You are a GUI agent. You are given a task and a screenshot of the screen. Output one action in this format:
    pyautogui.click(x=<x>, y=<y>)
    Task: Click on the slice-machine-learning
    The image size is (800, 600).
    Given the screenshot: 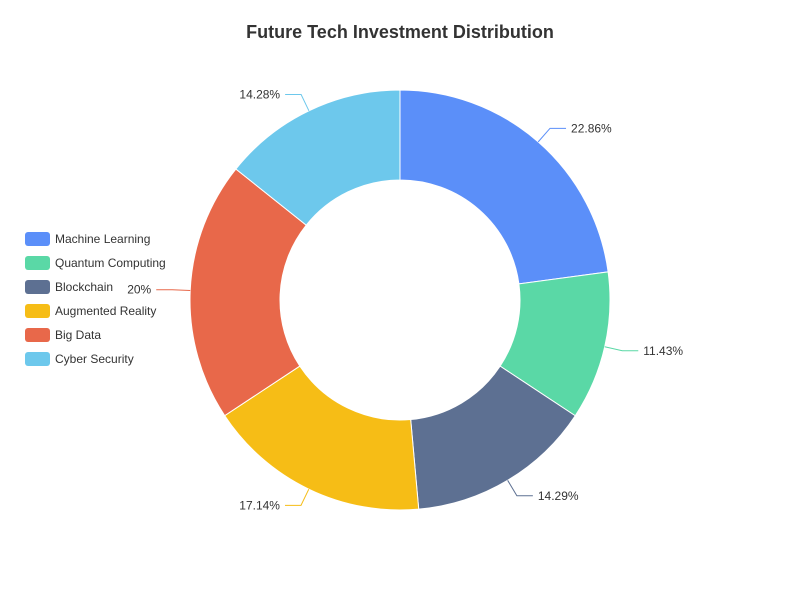 What is the action you would take?
    pyautogui.click(x=504, y=187)
    